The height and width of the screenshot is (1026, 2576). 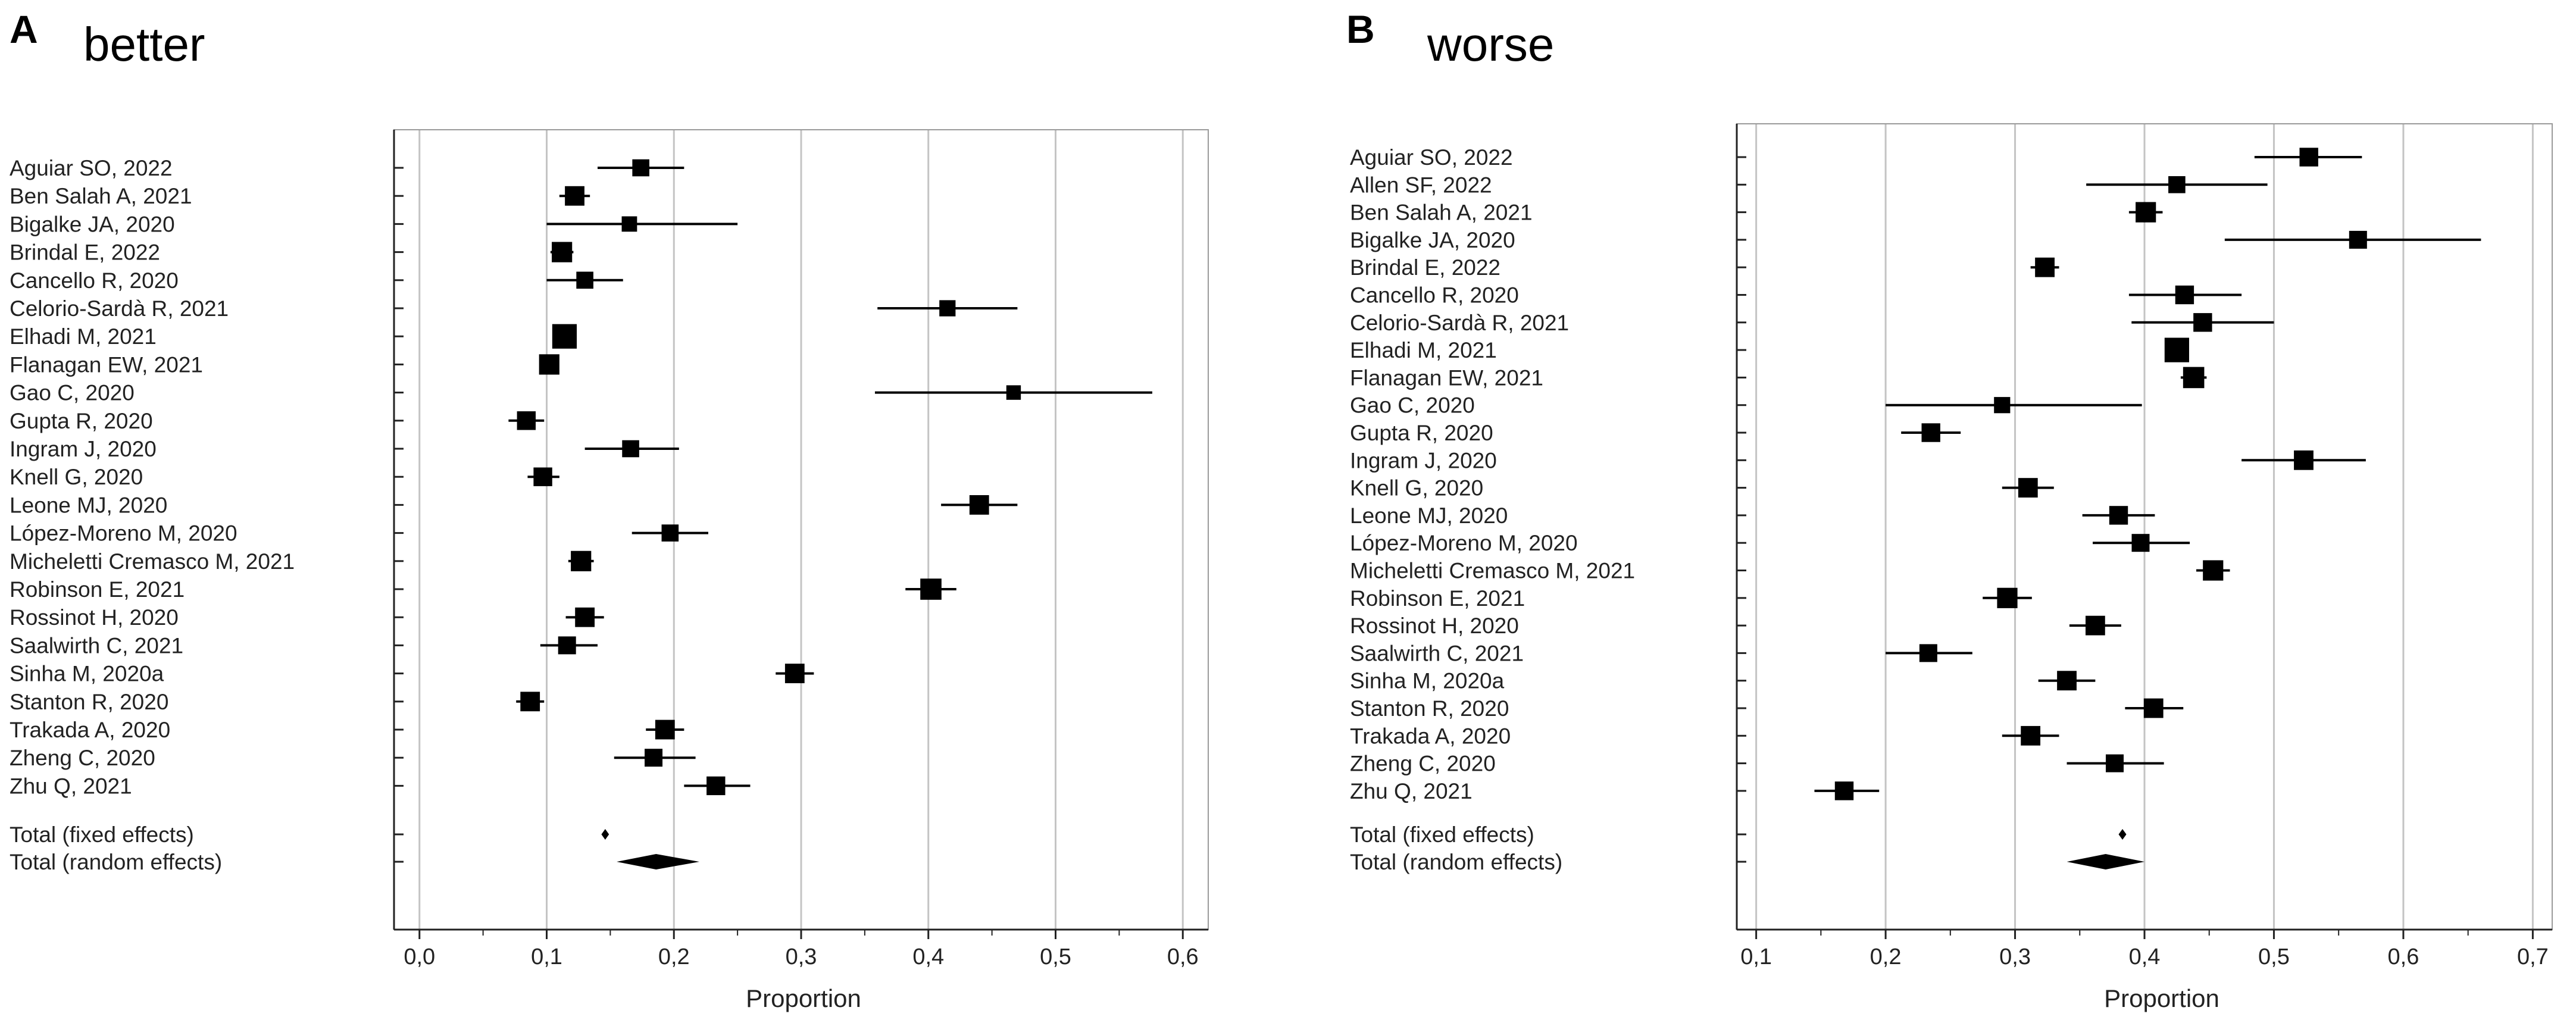 What do you see at coordinates (2274, 956) in the screenshot?
I see `tick-label: 0,5` at bounding box center [2274, 956].